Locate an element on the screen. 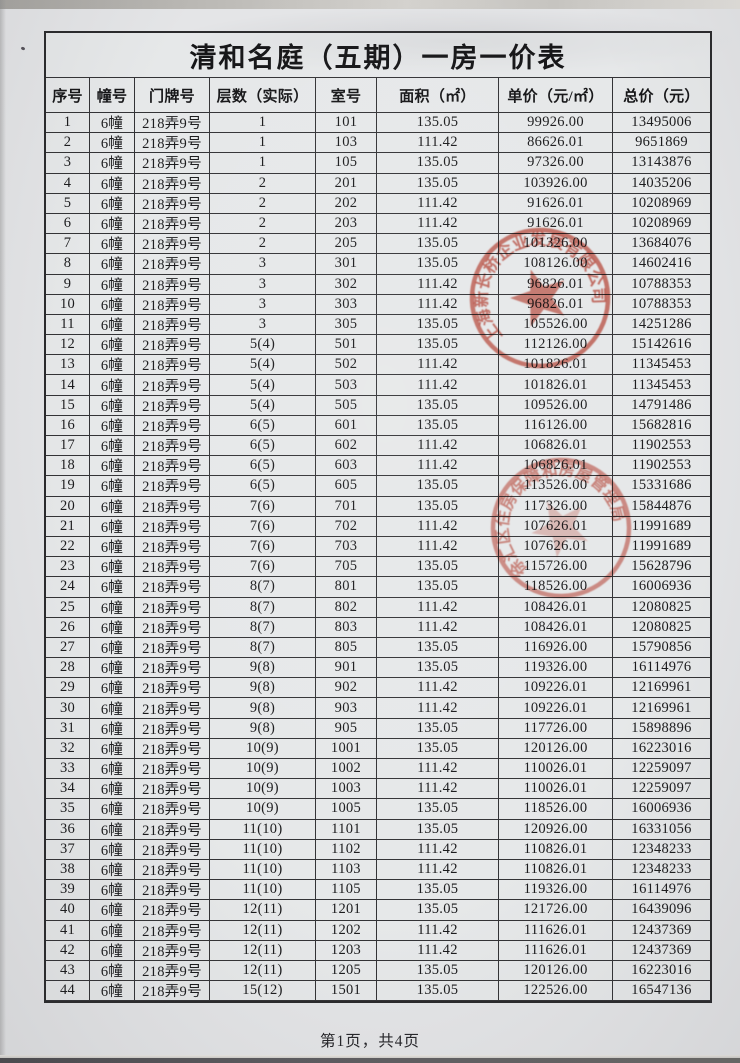  table-cell: 301 is located at coordinates (346, 264).